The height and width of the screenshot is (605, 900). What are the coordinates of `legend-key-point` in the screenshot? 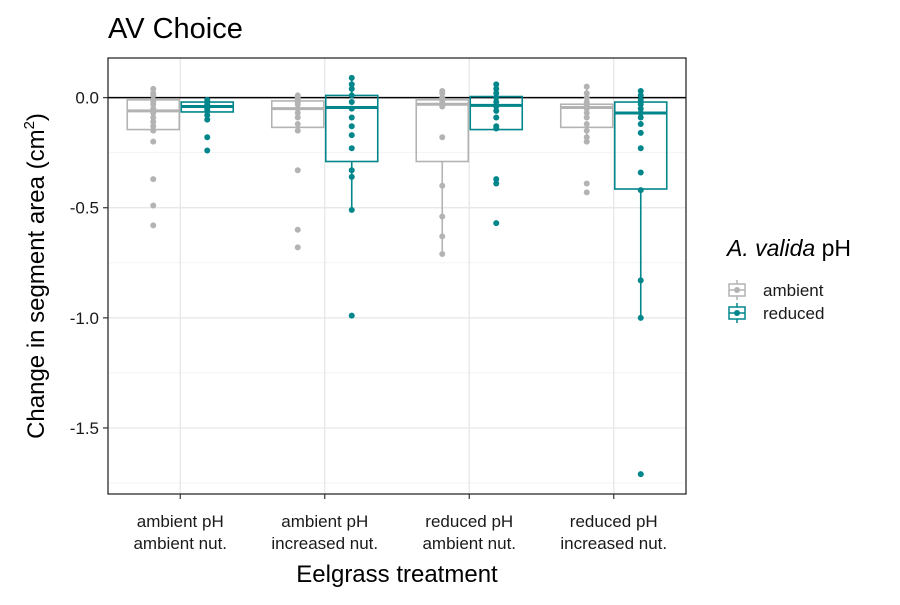 It's located at (737, 290).